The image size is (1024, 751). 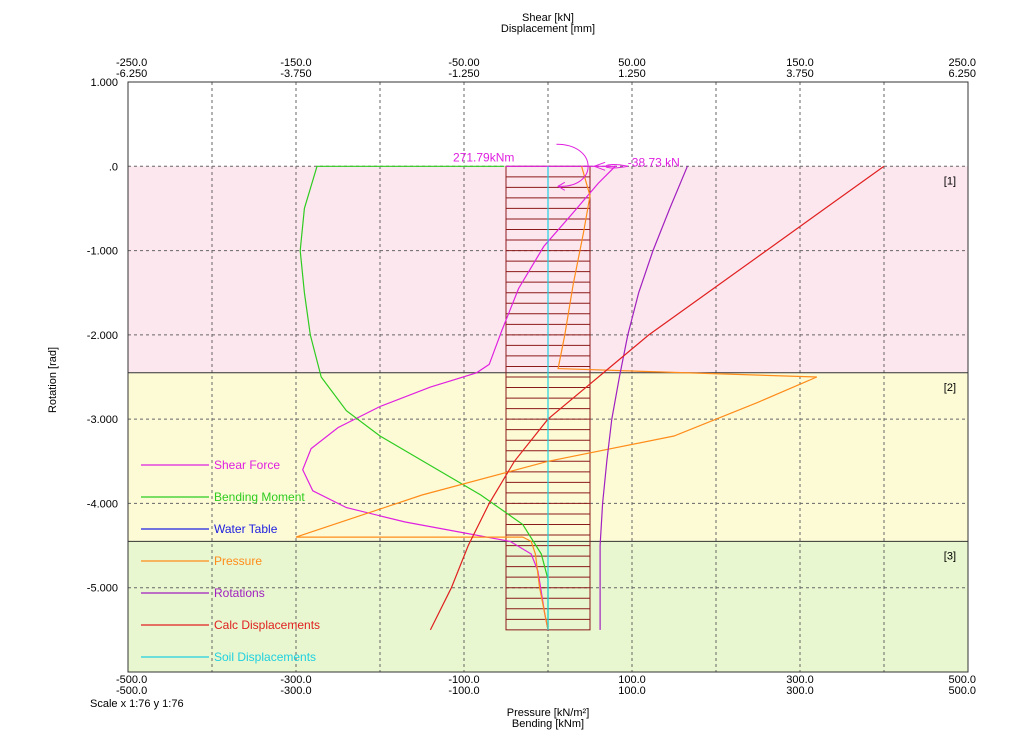 I want to click on layer-label: [1], so click(x=950, y=181).